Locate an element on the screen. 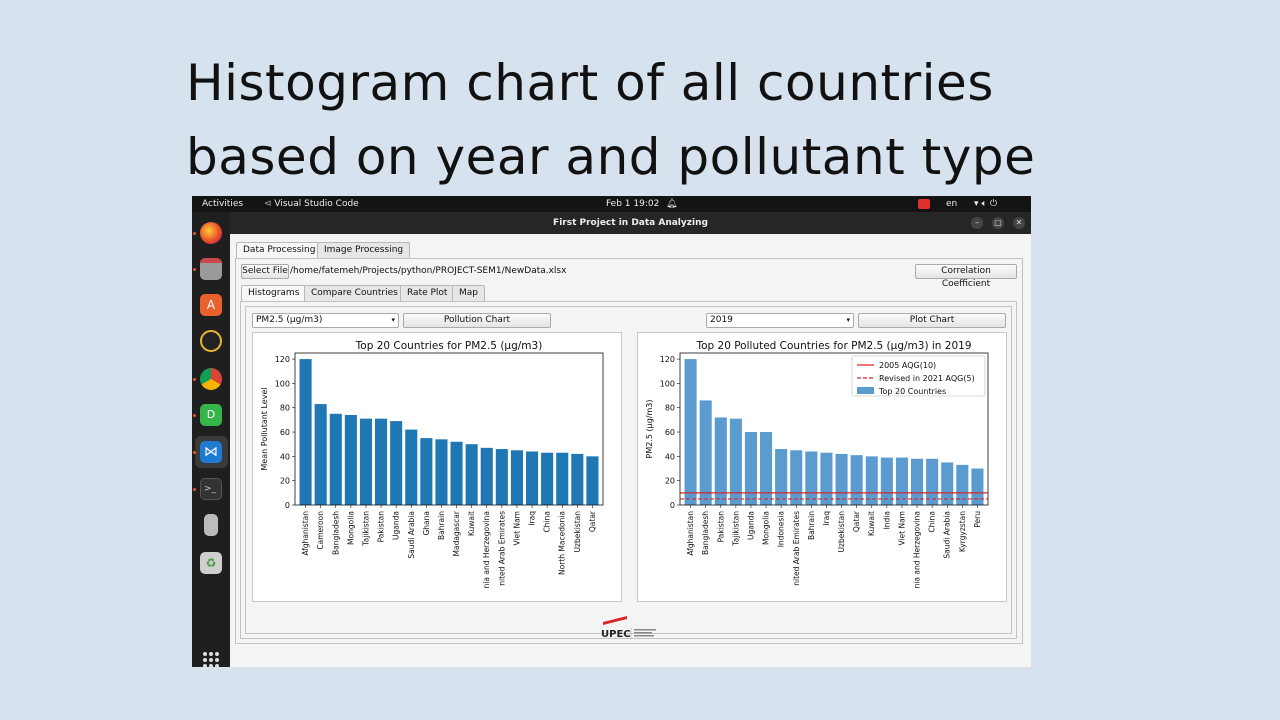 This screenshot has width=1280, height=720. clock: Feb 1 19:02 is located at coordinates (633, 204).